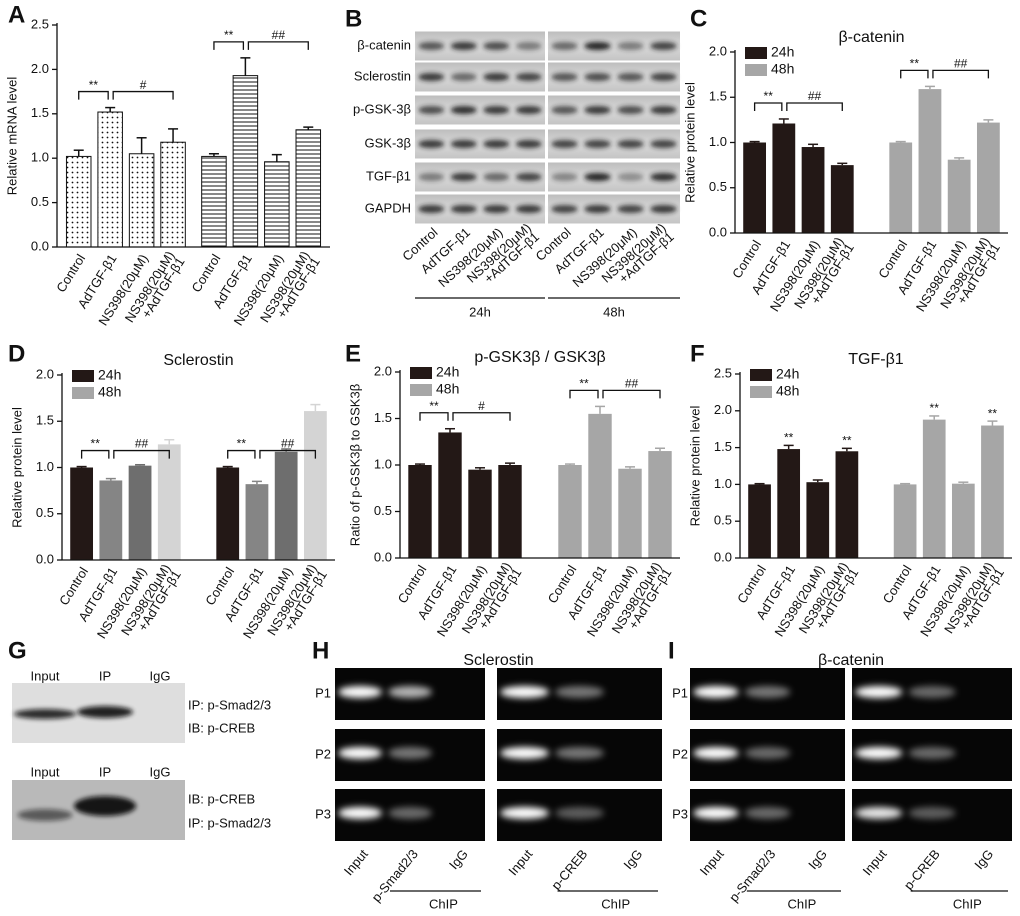 The image size is (1020, 916). What do you see at coordinates (323, 753) in the screenshot?
I see `row-label: P2` at bounding box center [323, 753].